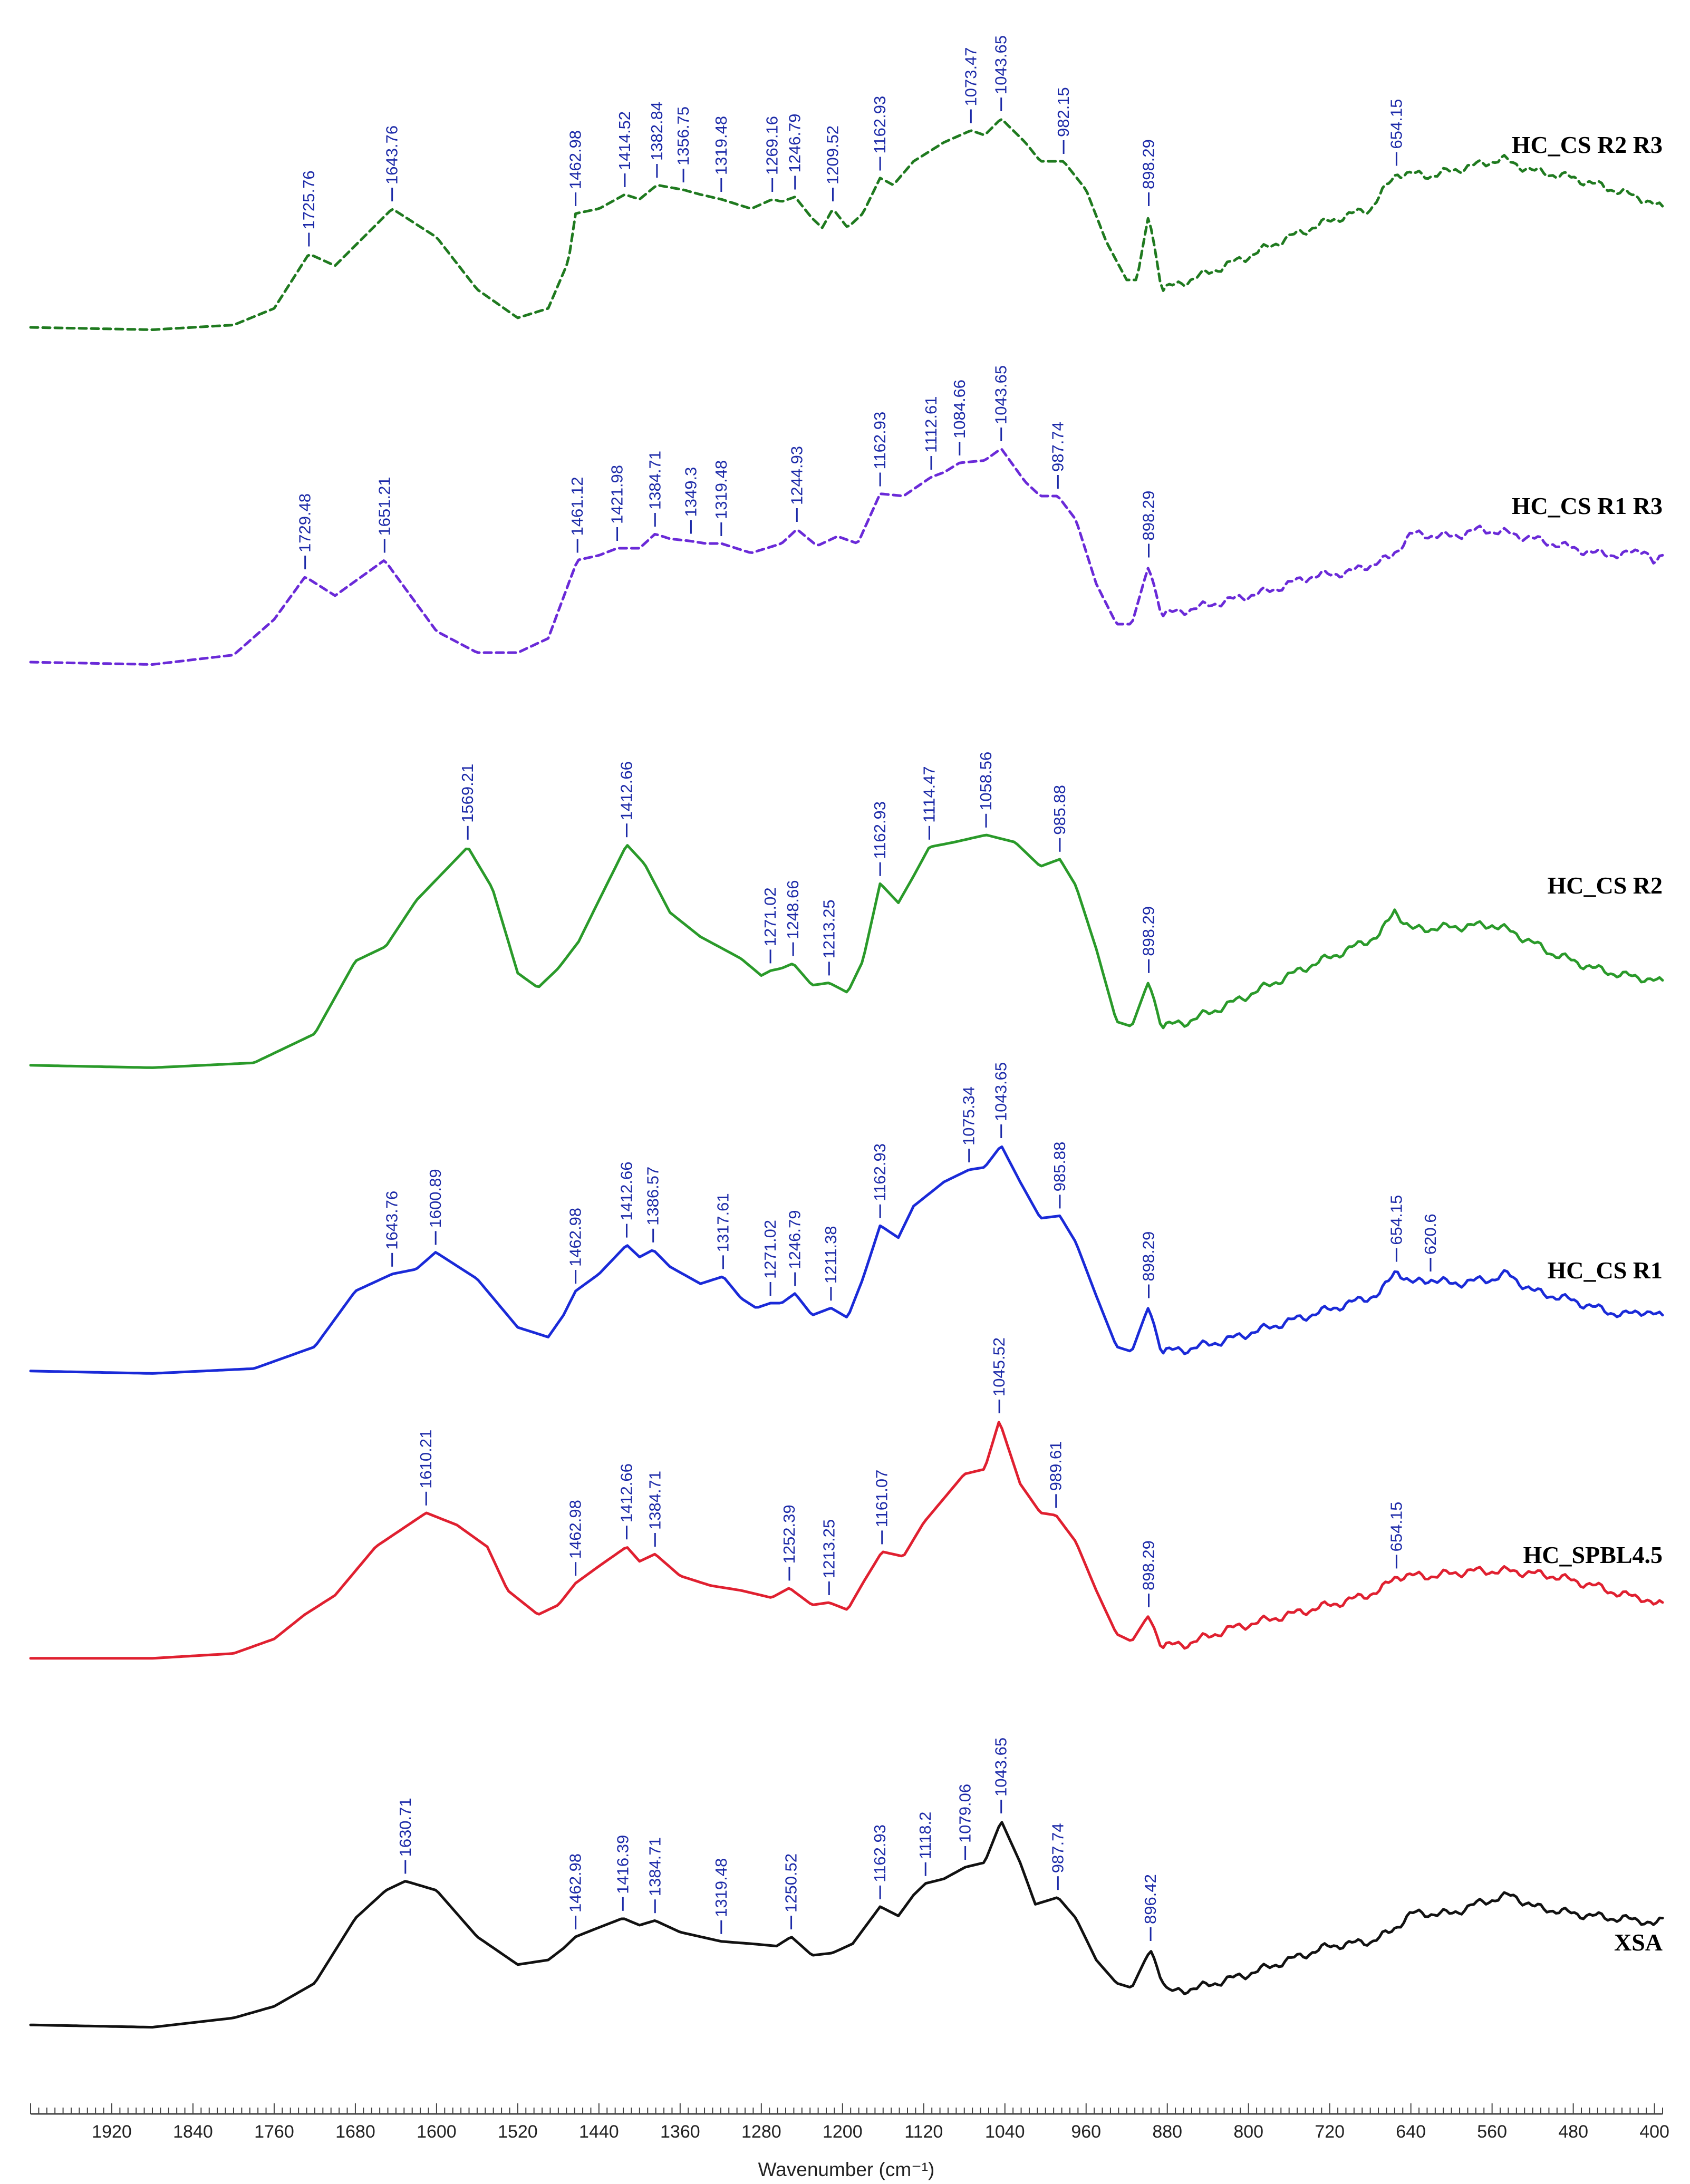  Describe the element at coordinates (1005, 2132) in the screenshot. I see `x-tick-label: 1040` at that location.